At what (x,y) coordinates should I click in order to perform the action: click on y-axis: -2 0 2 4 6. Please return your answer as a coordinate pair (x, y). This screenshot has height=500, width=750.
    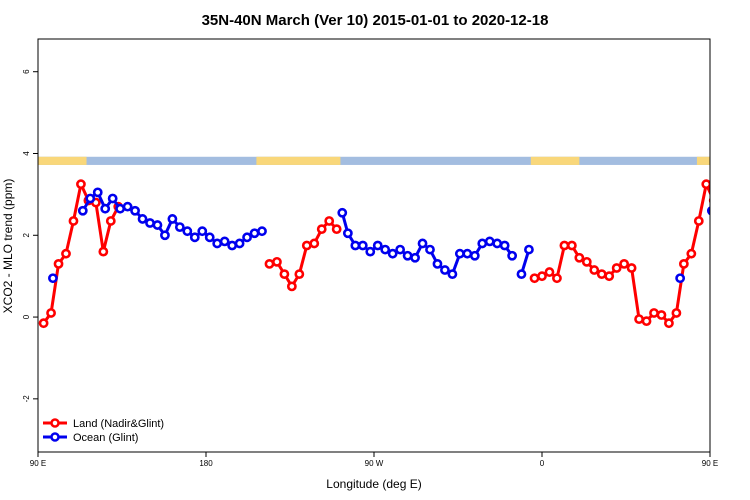
    Looking at the image, I should click on (30, 235).